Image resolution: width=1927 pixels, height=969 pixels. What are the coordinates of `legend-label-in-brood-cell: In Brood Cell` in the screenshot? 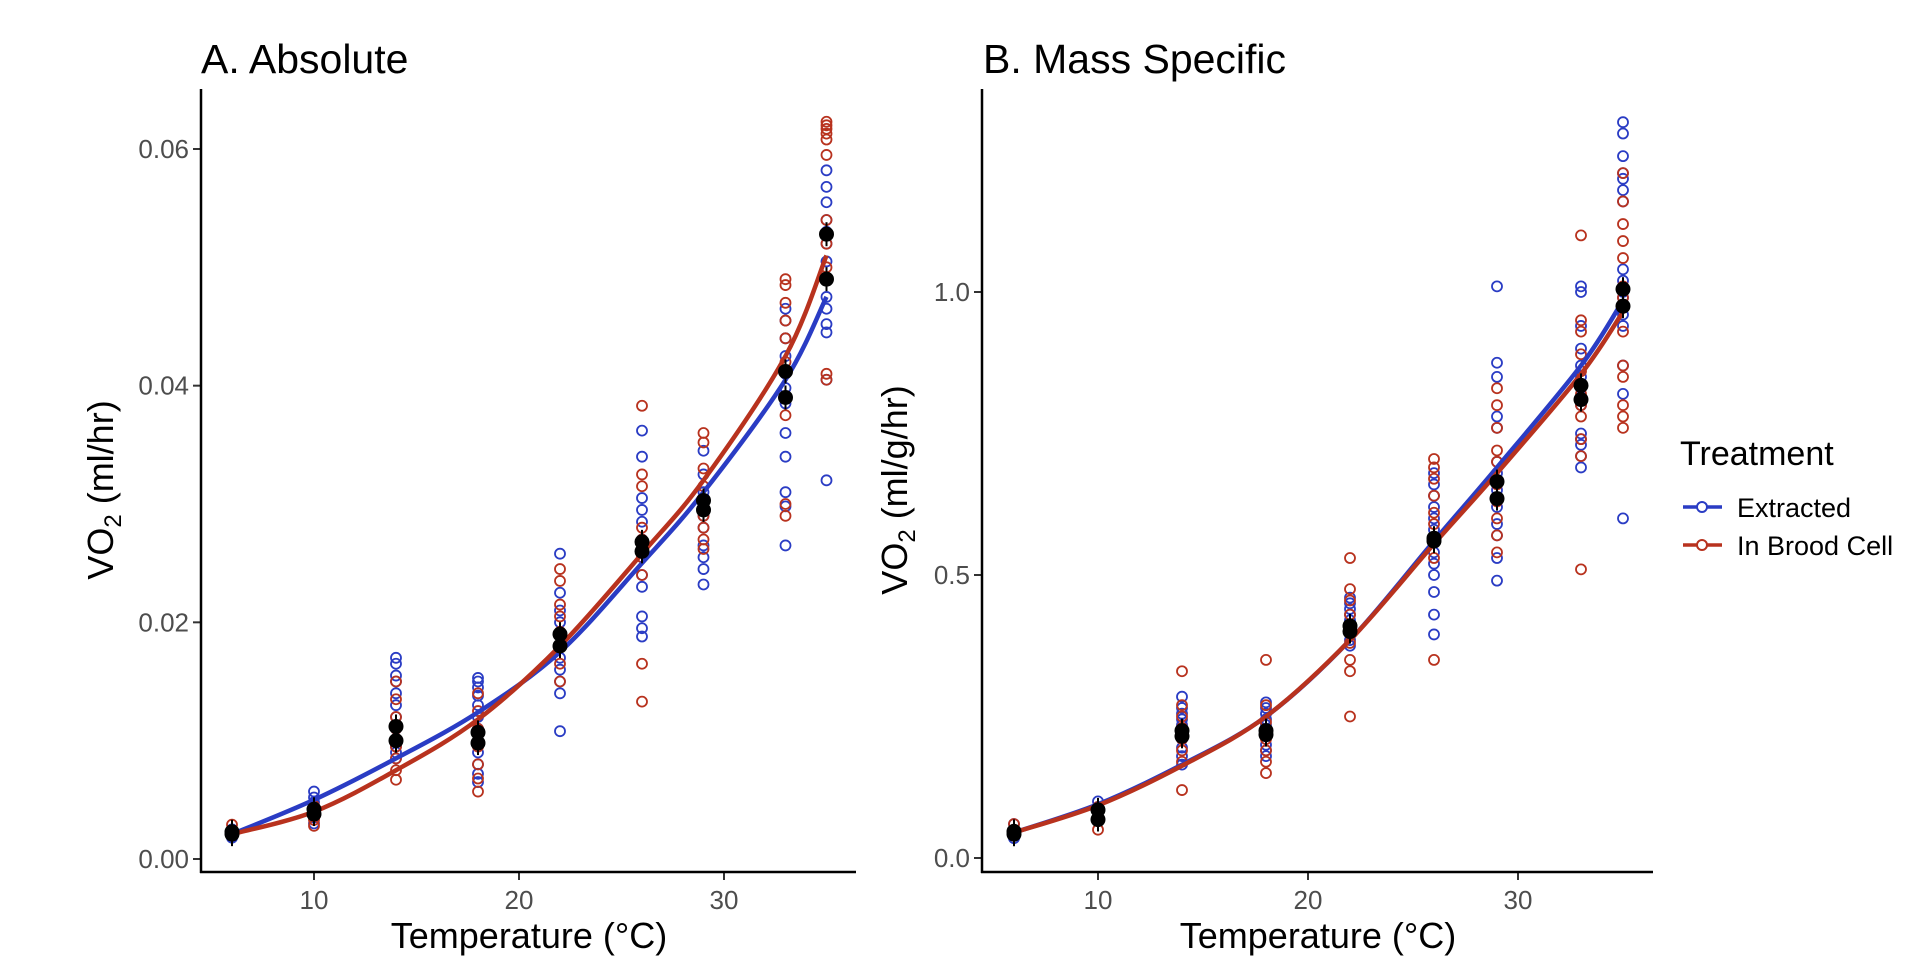 It's located at (1815, 546).